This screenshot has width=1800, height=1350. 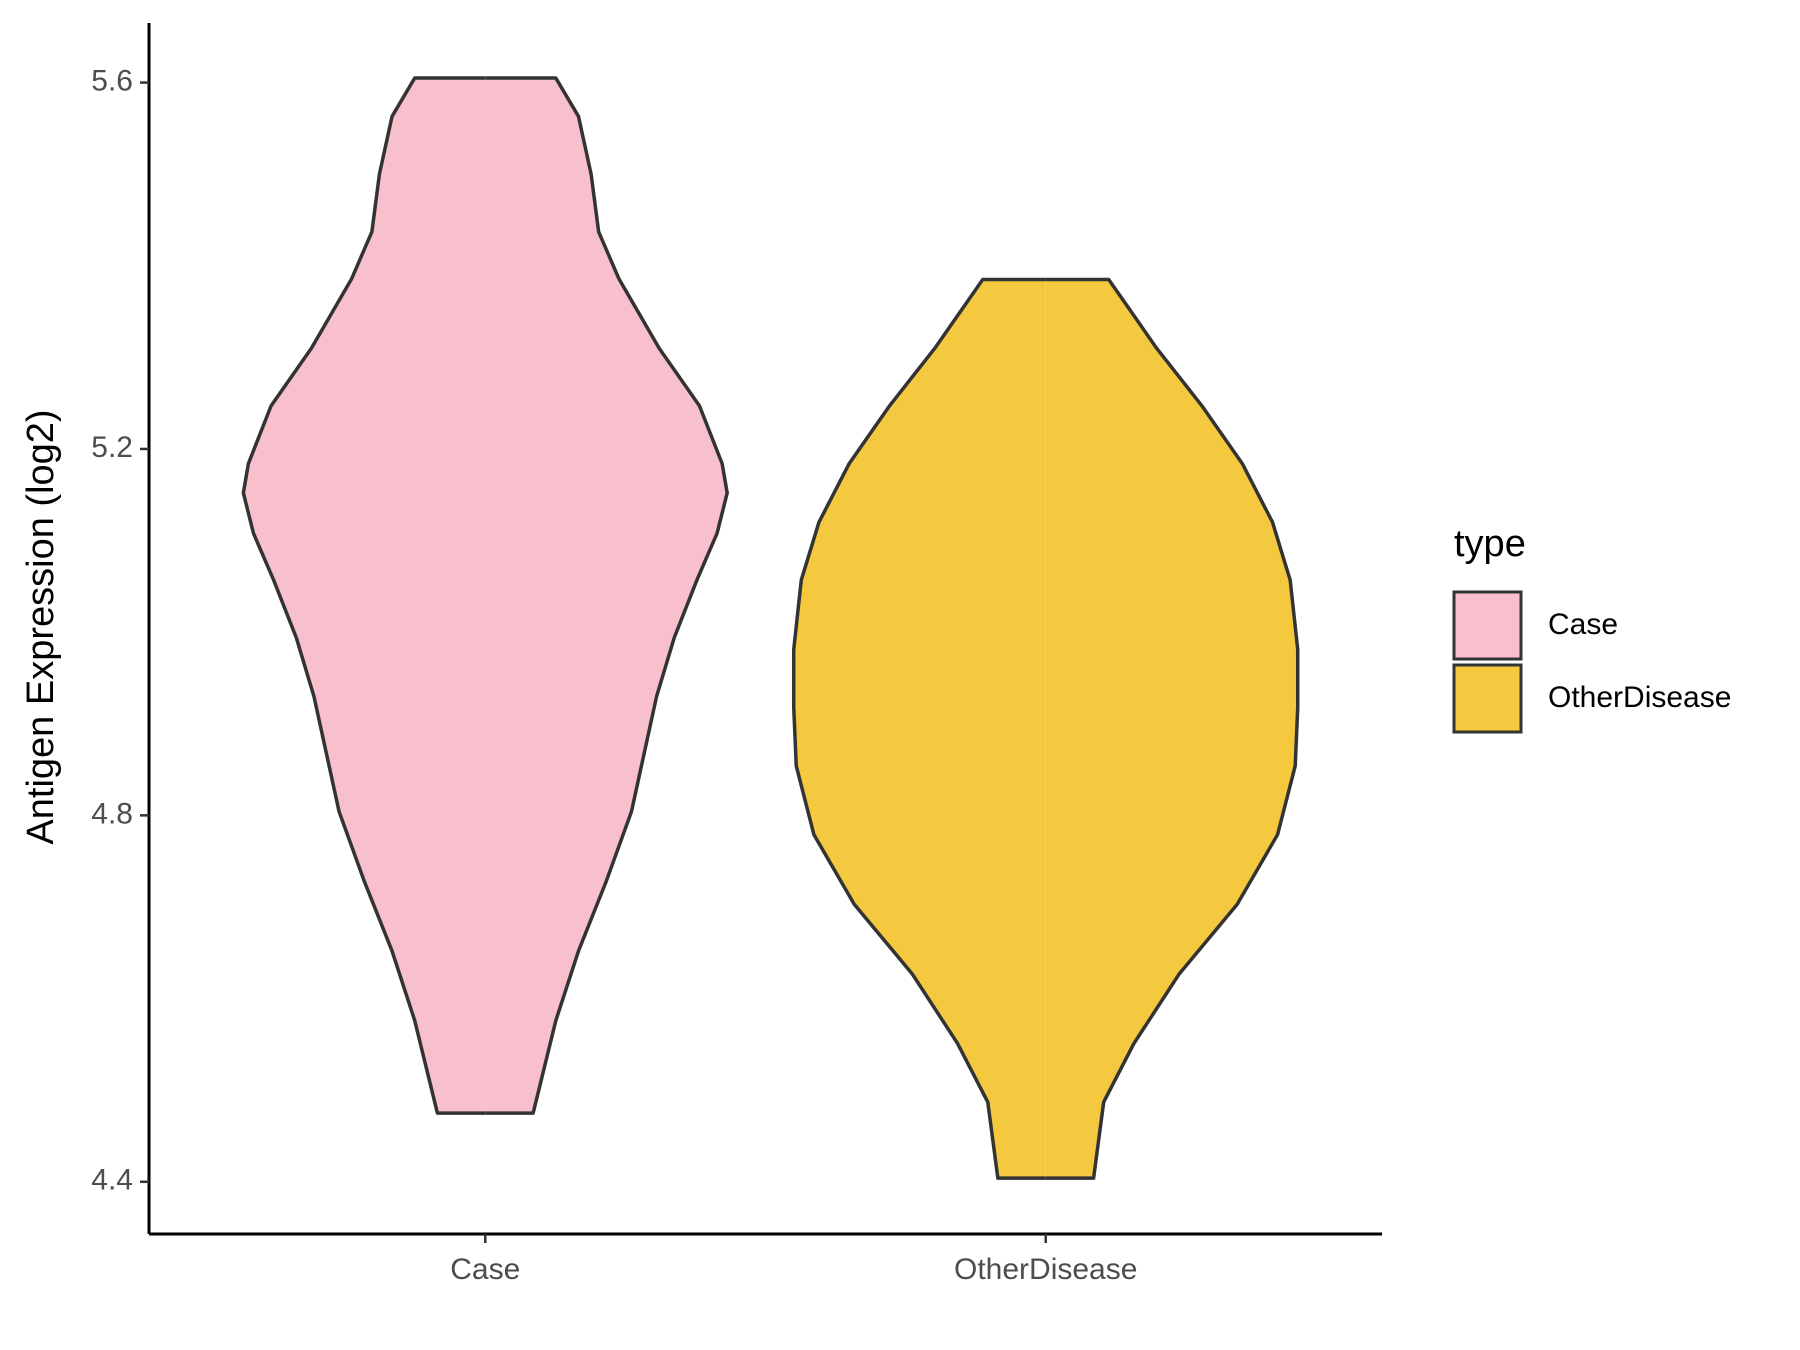 What do you see at coordinates (41, 626) in the screenshot?
I see `y-axis-title: Antigen Expression (log2)` at bounding box center [41, 626].